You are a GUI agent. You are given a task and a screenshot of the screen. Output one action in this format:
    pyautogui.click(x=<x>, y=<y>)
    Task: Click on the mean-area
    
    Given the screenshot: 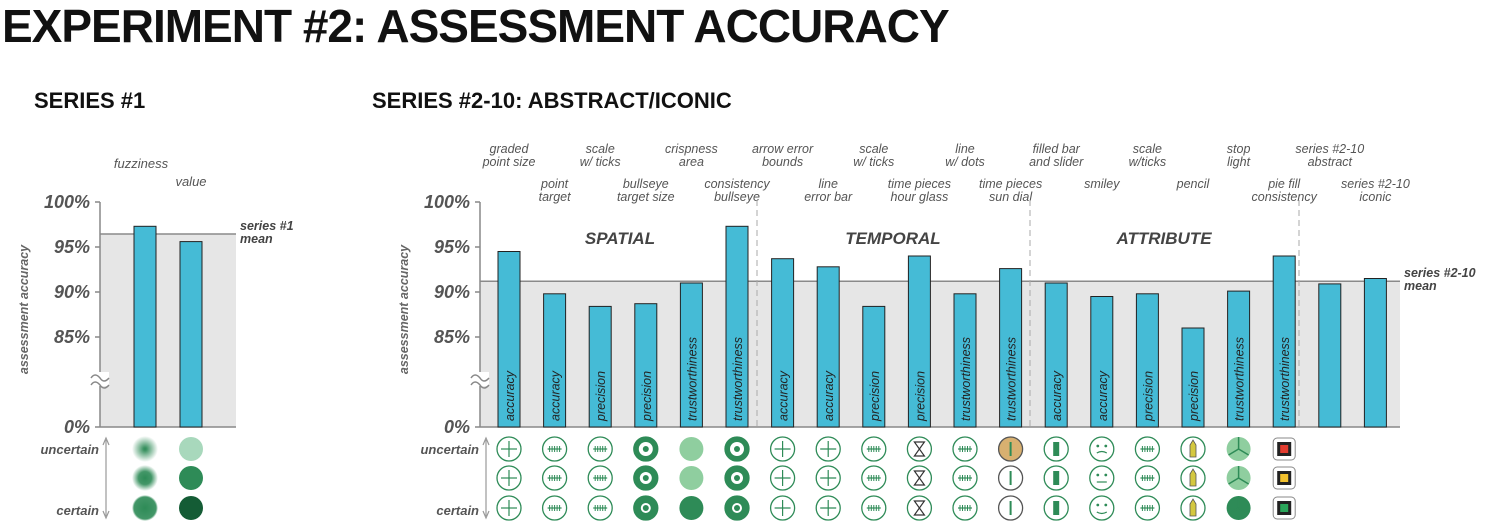 What is the action you would take?
    pyautogui.click(x=168, y=330)
    